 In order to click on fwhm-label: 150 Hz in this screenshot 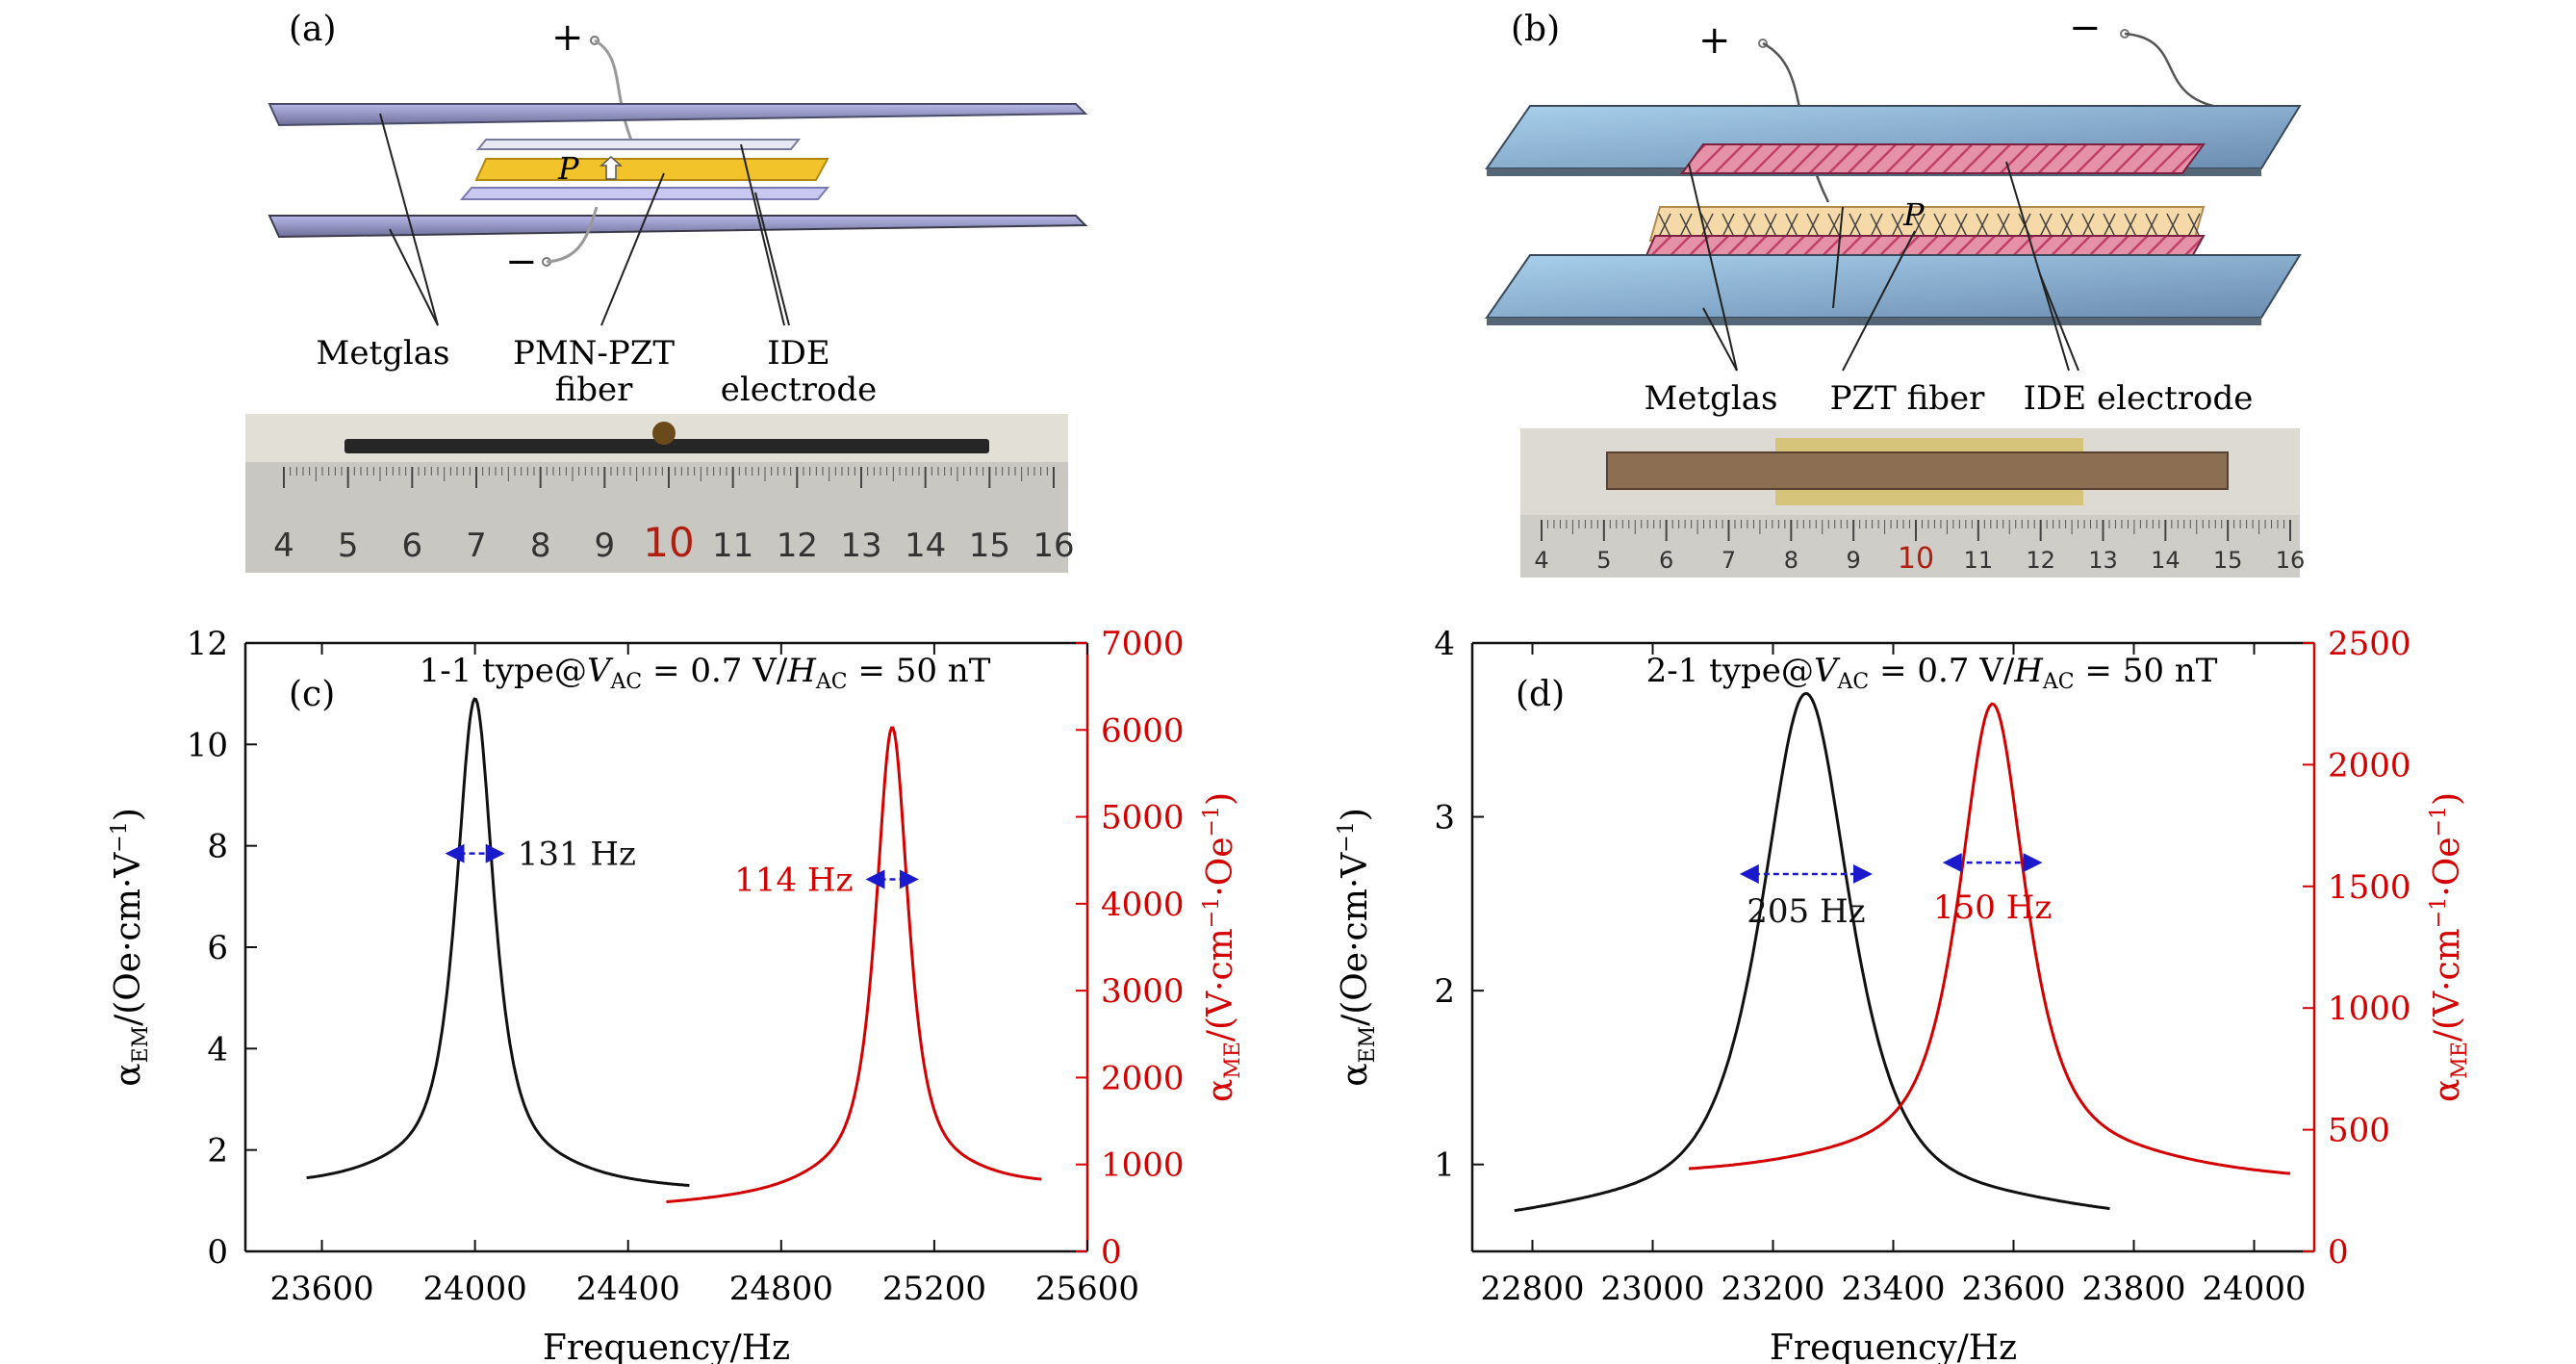, I will do `click(1992, 907)`.